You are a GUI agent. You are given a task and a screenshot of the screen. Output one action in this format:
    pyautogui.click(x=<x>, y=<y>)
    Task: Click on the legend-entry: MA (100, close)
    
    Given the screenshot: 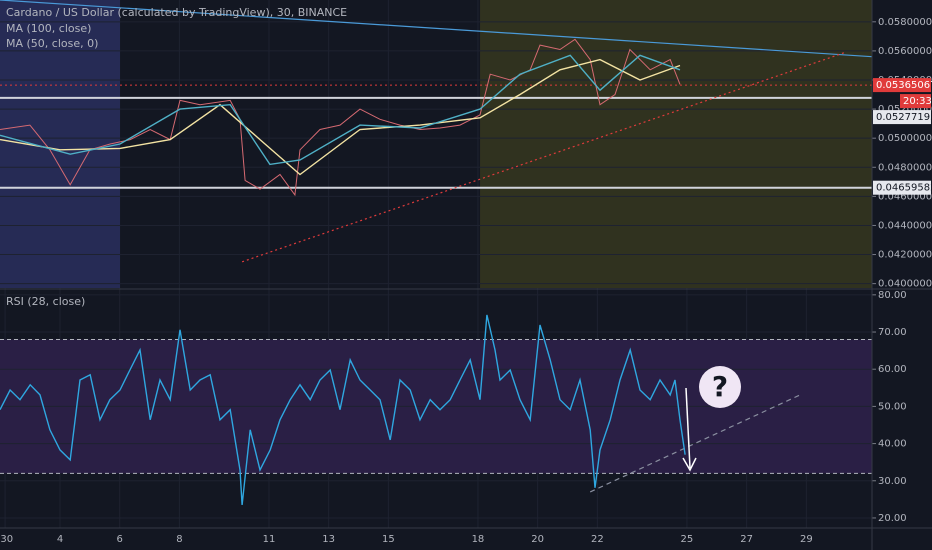 What is the action you would take?
    pyautogui.click(x=48, y=28)
    